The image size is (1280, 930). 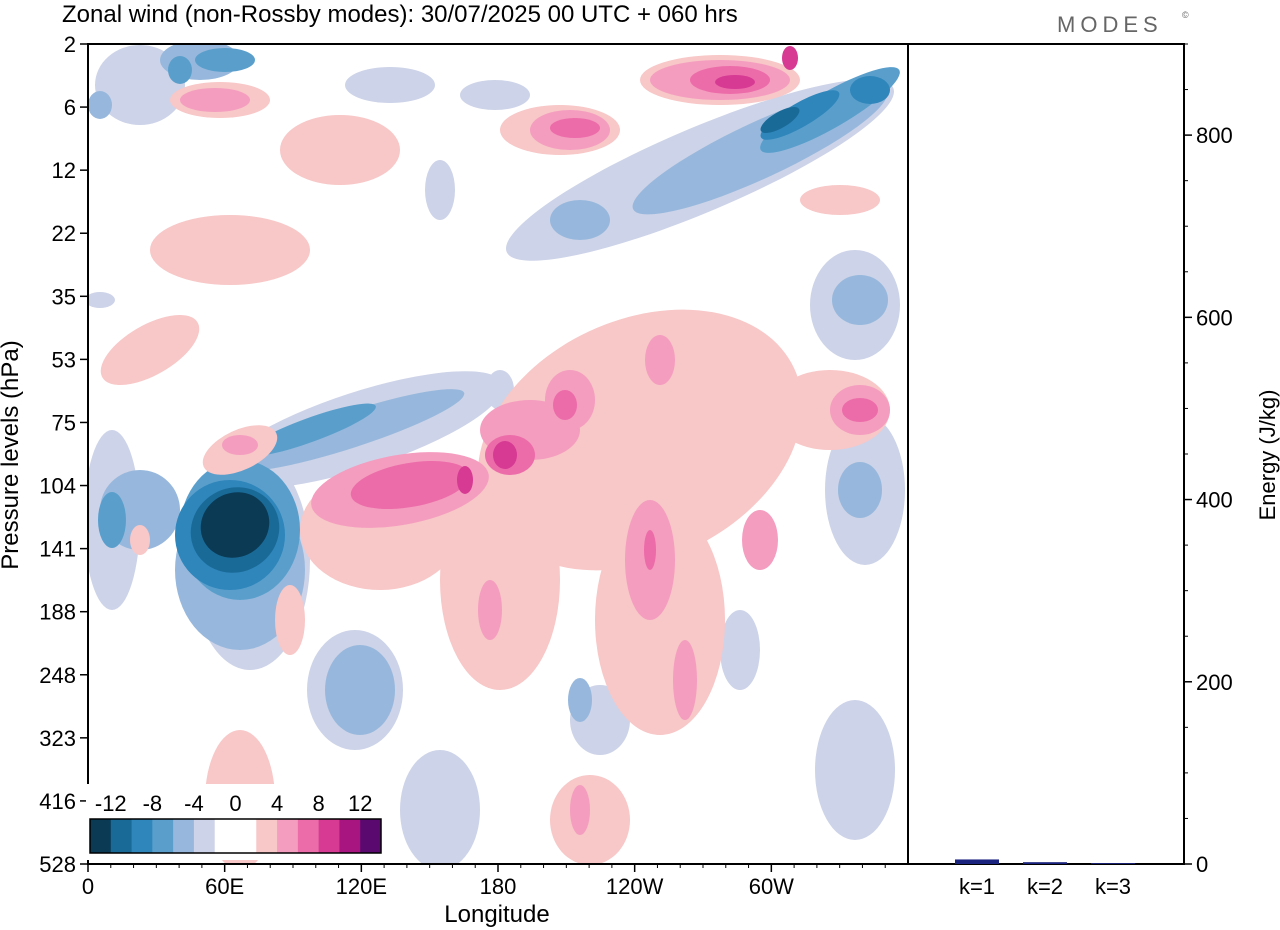 I want to click on energy-tick-label: 400, so click(x=1214, y=500).